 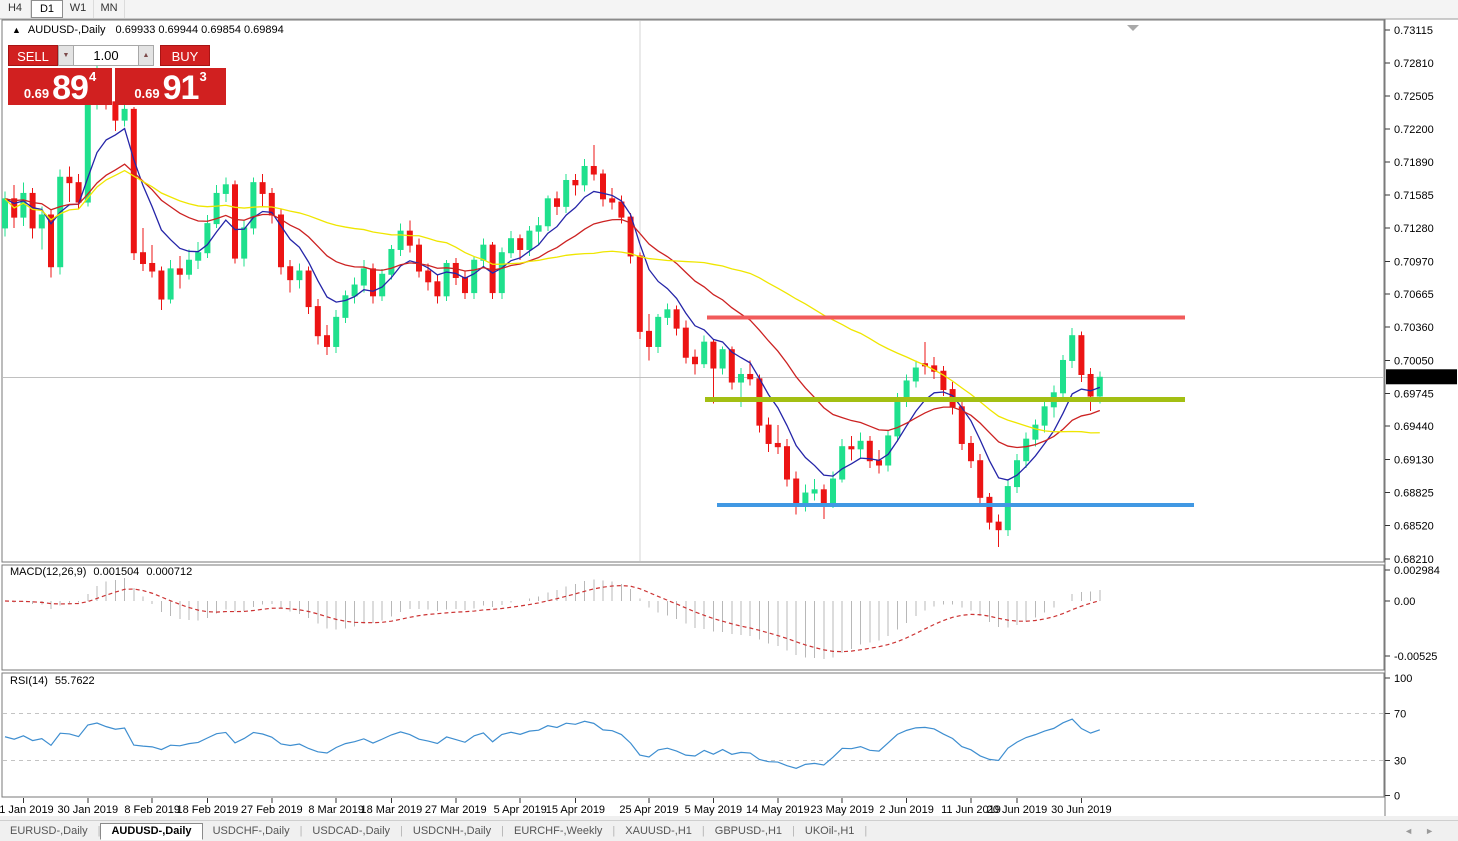 I want to click on one-click-trading-panel: SELL ▼ ▲ BUY 0.69 89 4 0.69 91 3, so click(x=117, y=75).